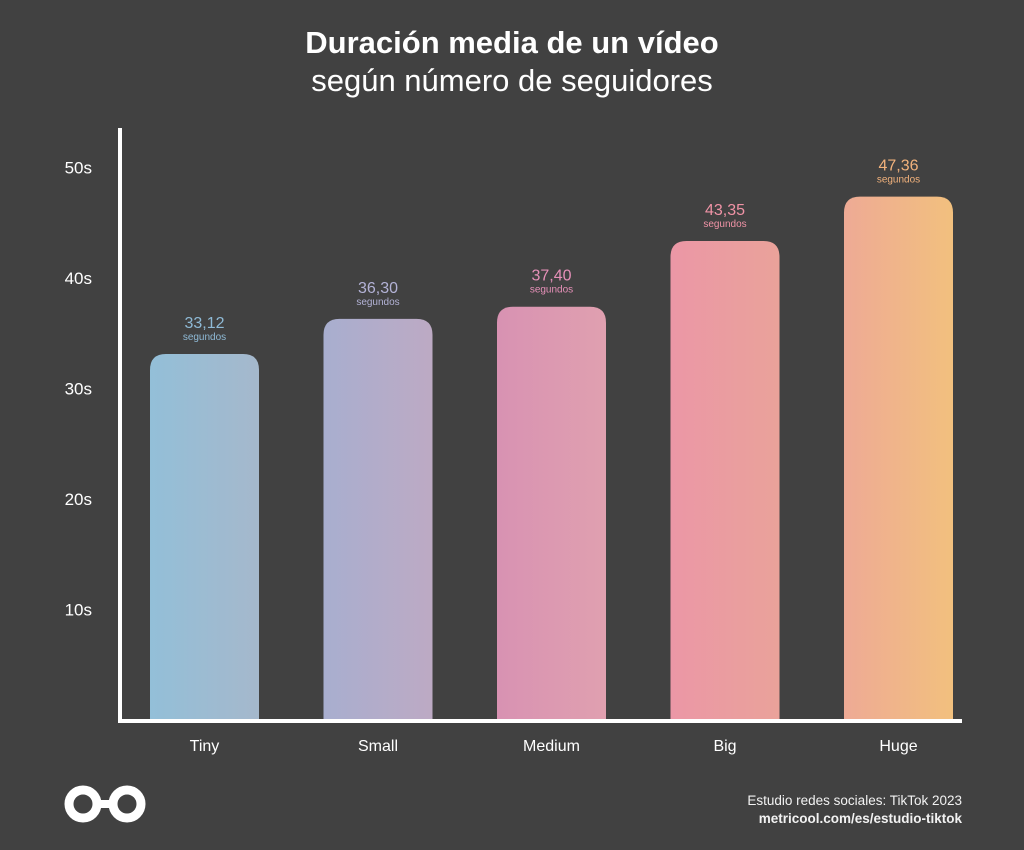 This screenshot has height=850, width=1024. I want to click on bar-small, so click(378, 519).